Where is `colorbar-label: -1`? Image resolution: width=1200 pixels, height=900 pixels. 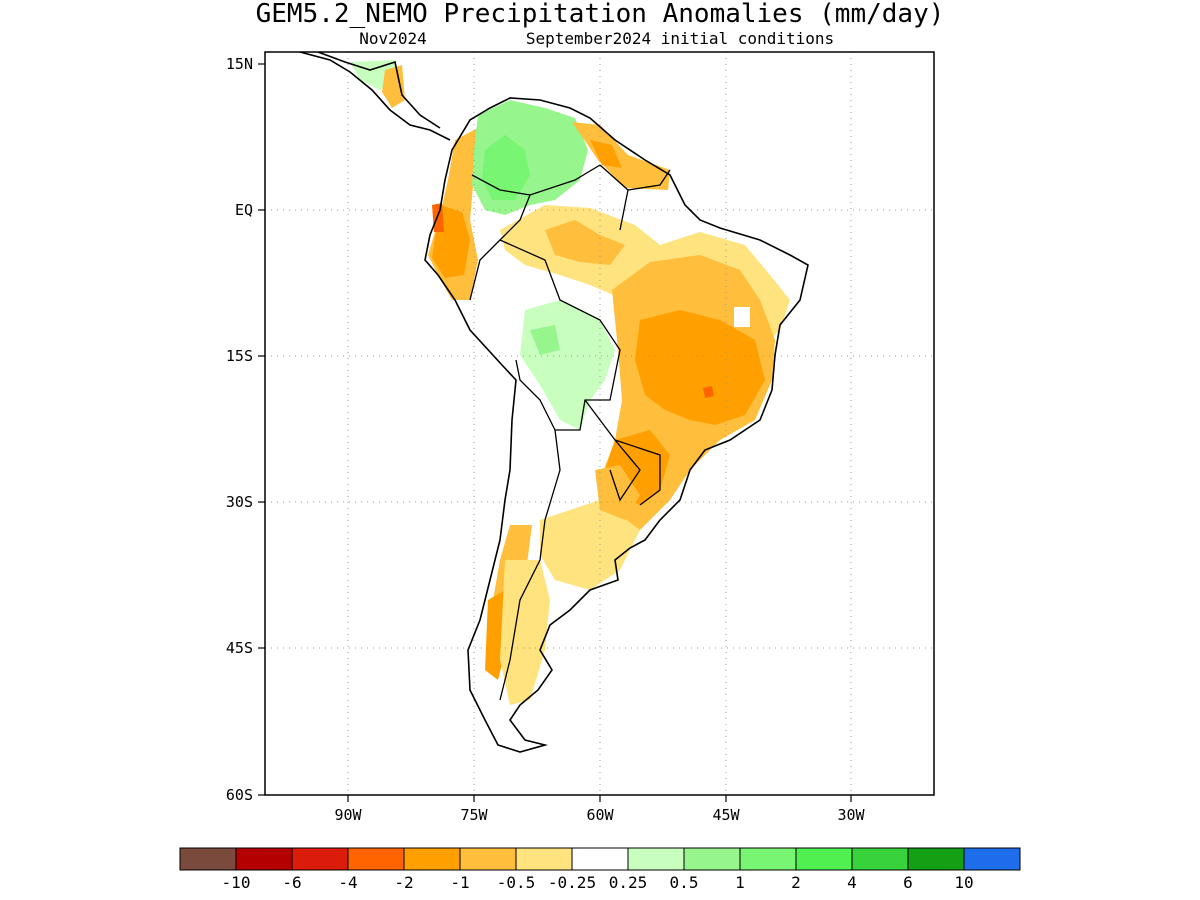
colorbar-label: -1 is located at coordinates (459, 882).